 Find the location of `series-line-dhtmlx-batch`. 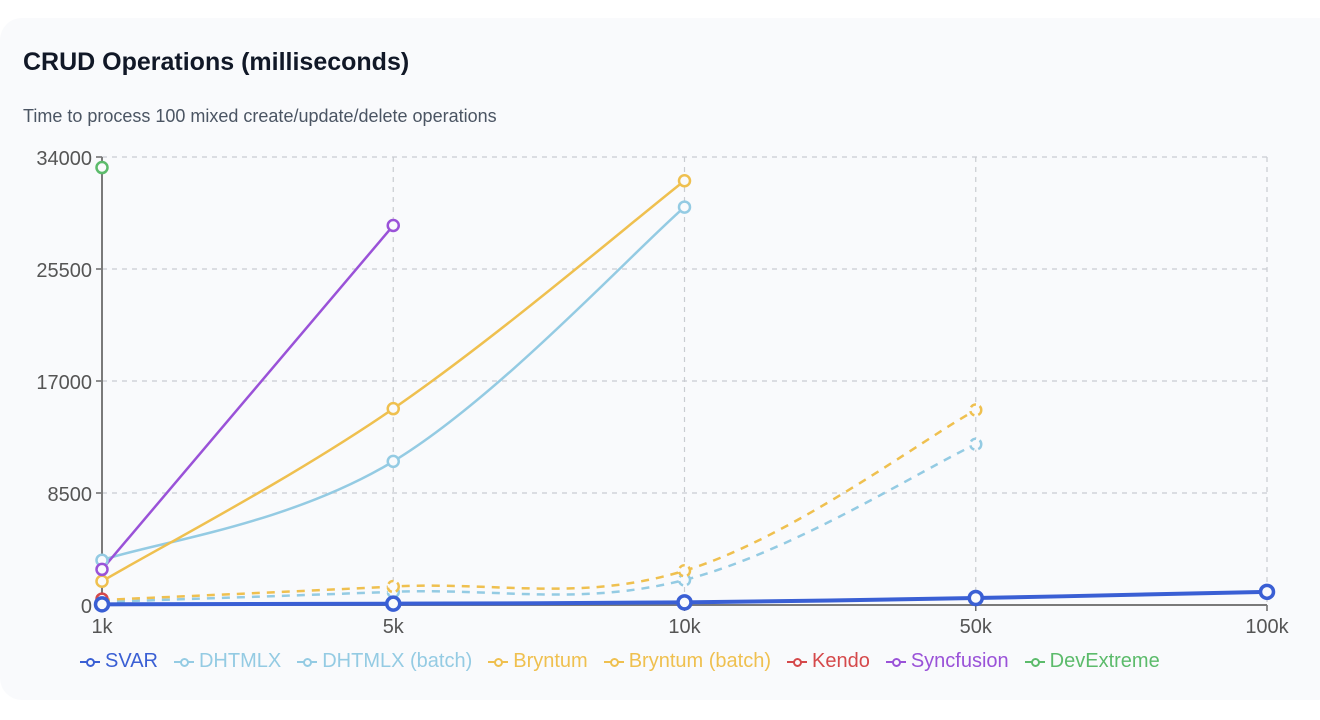

series-line-dhtmlx-batch is located at coordinates (539, 523).